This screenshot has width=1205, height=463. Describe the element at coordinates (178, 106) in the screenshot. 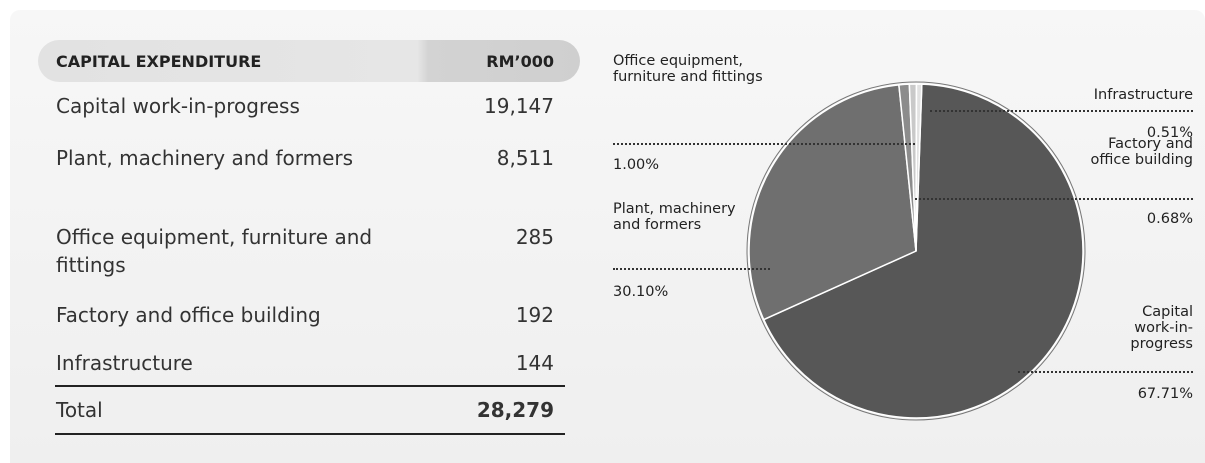

I see `row-label: Capital work-in-progress` at that location.